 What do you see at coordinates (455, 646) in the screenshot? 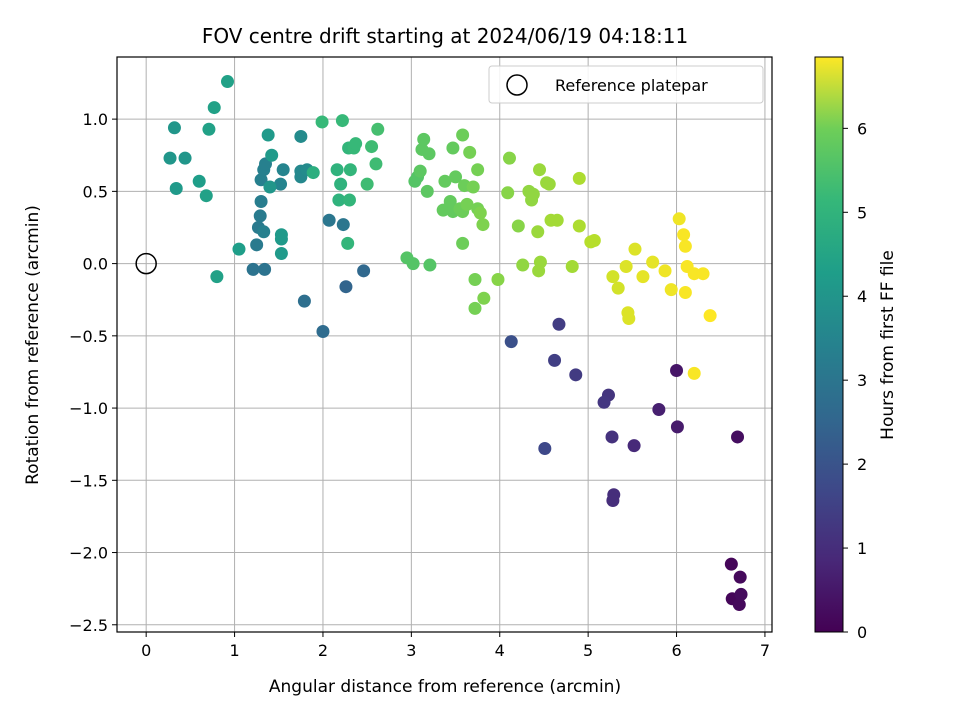
I see `x-axis-ticks: 0 1 2 3 4 5 6 7` at bounding box center [455, 646].